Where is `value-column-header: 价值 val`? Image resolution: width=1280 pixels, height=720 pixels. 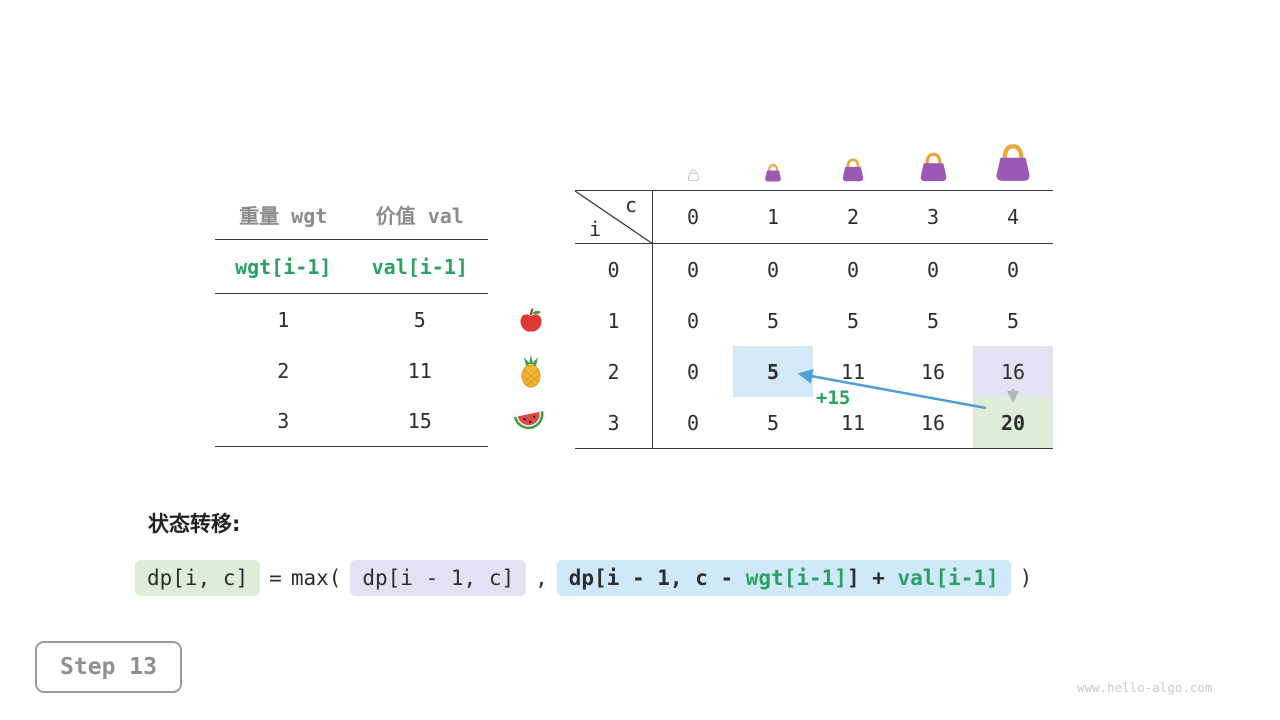
value-column-header: 价值 val is located at coordinates (419, 216).